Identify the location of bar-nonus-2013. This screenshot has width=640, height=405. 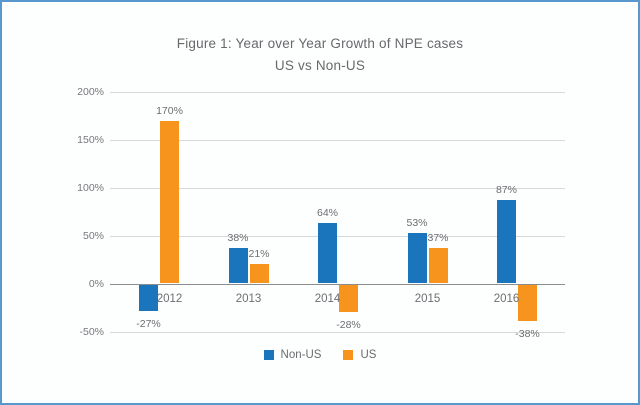
(238, 265).